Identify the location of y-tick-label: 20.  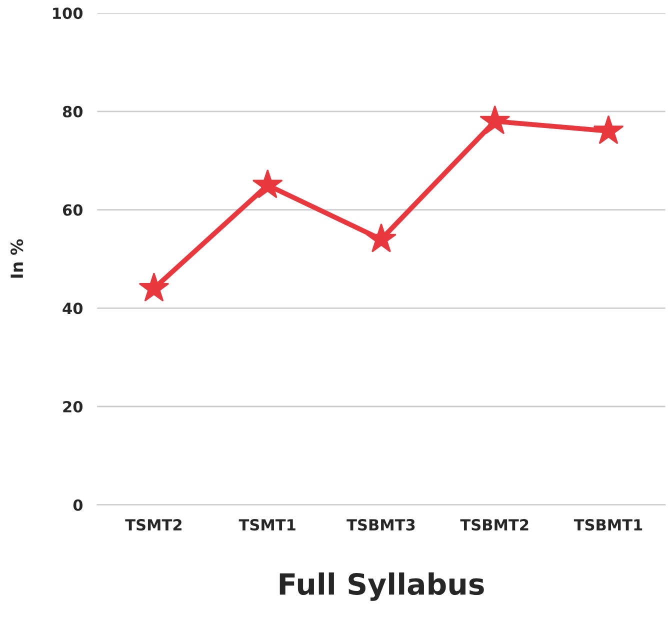
(73, 406).